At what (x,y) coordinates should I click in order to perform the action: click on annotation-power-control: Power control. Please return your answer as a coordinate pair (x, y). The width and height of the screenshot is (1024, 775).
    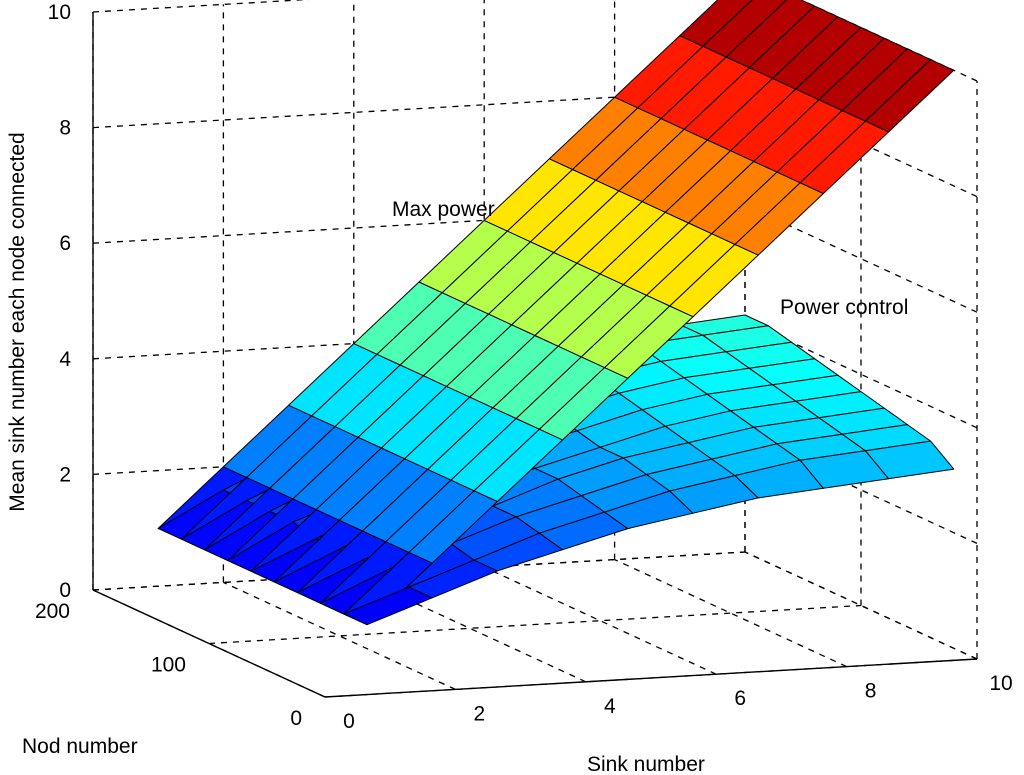
    Looking at the image, I should click on (844, 307).